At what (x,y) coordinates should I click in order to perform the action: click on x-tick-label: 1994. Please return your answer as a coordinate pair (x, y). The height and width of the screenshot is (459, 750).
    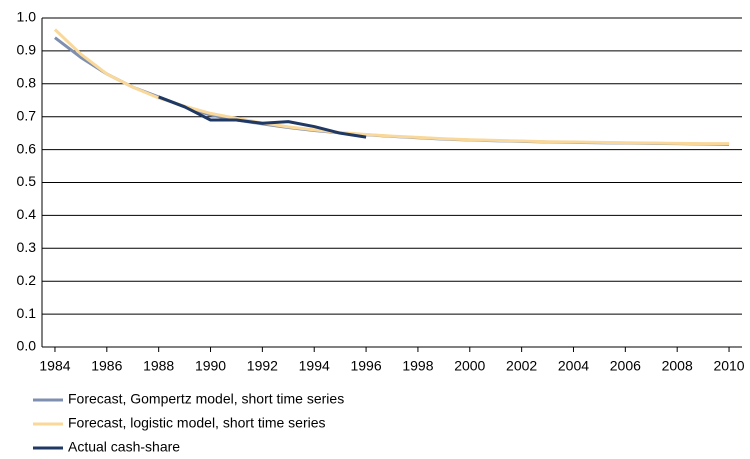
    Looking at the image, I should click on (314, 366).